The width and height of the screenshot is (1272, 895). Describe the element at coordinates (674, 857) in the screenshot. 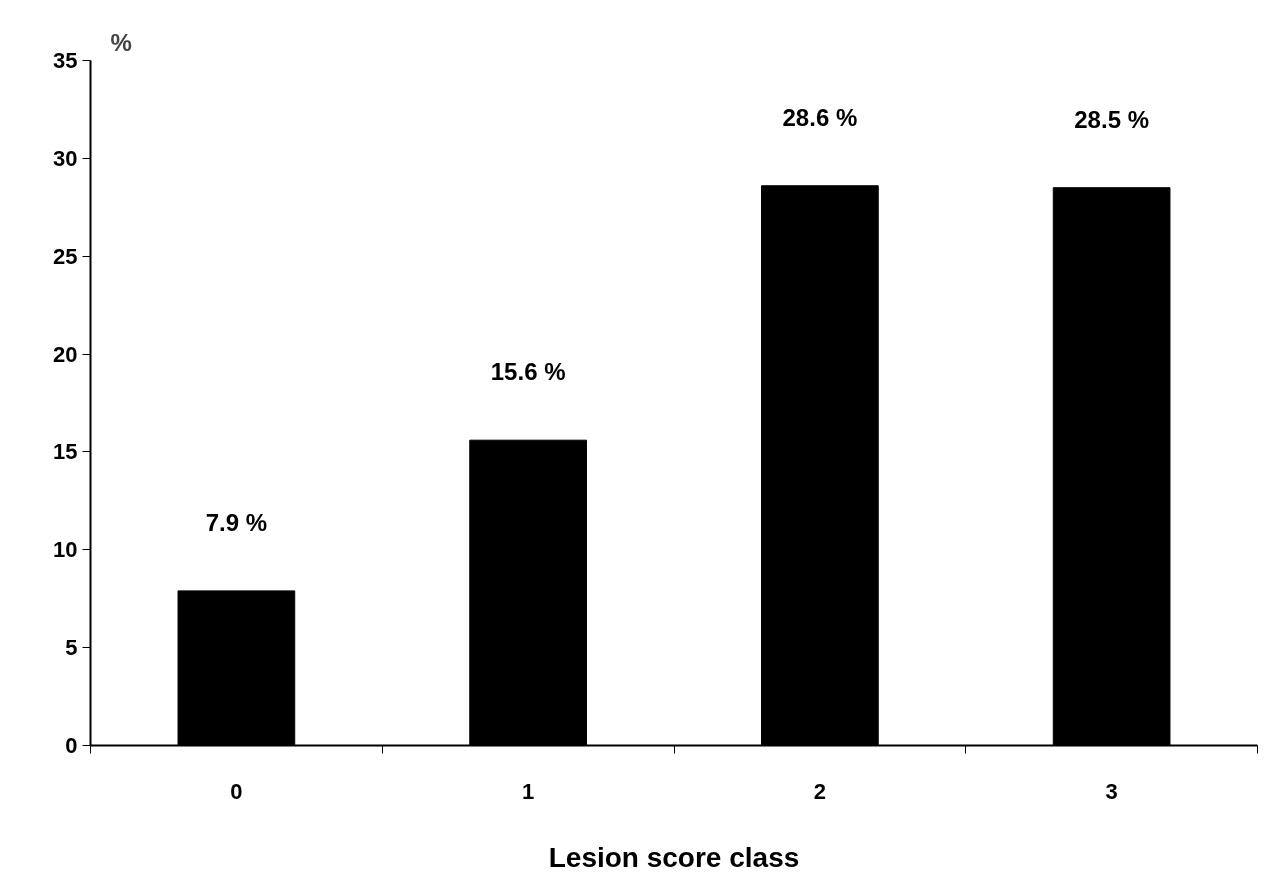

I see `x-axis-title: Lesion score class` at that location.